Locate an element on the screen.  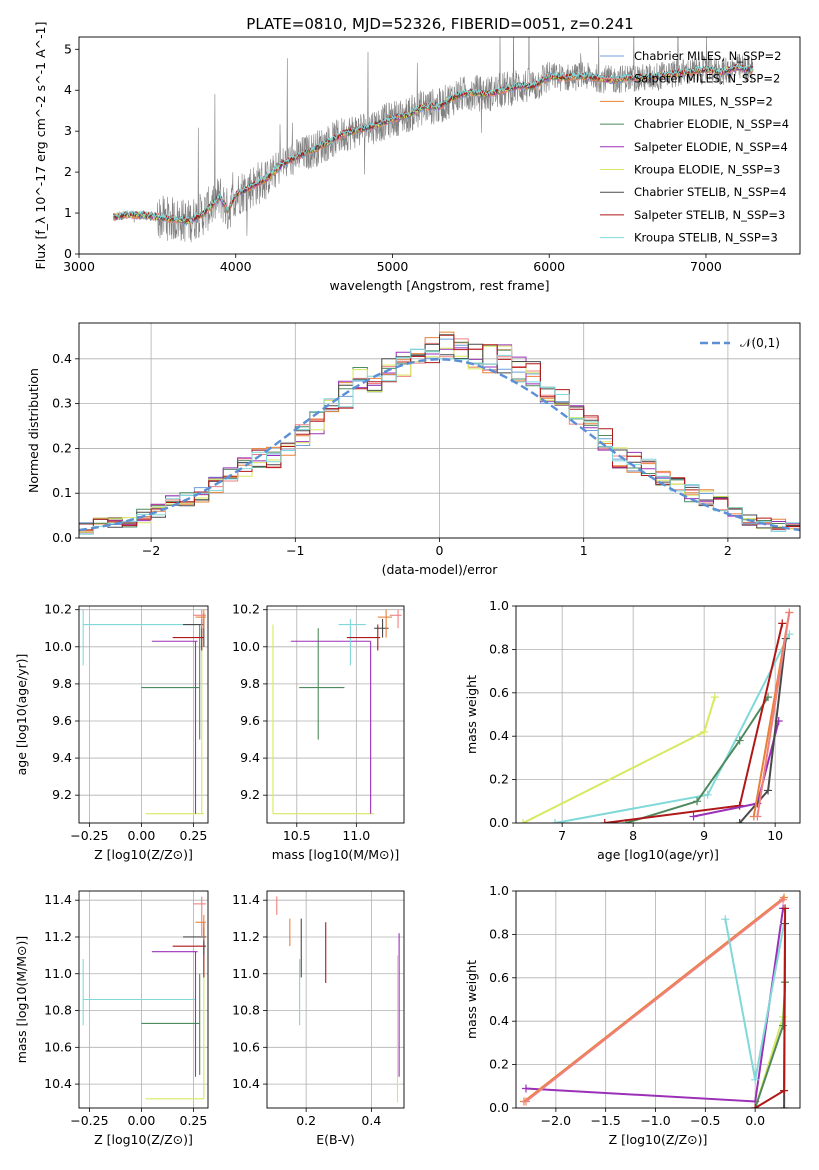
y-tick-label: 0 is located at coordinates (68, 253).